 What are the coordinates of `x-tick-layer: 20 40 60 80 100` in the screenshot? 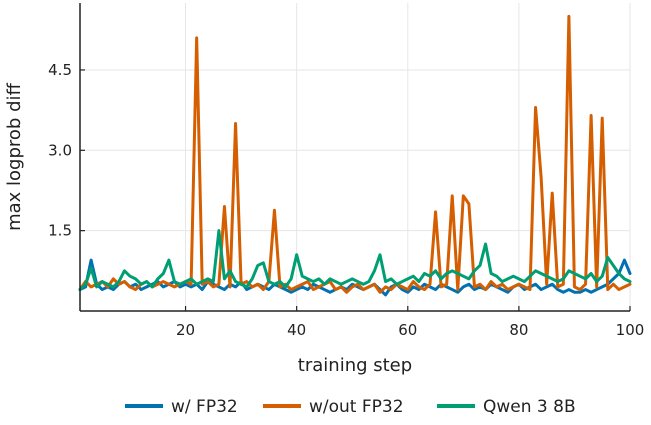 It's located at (410, 322).